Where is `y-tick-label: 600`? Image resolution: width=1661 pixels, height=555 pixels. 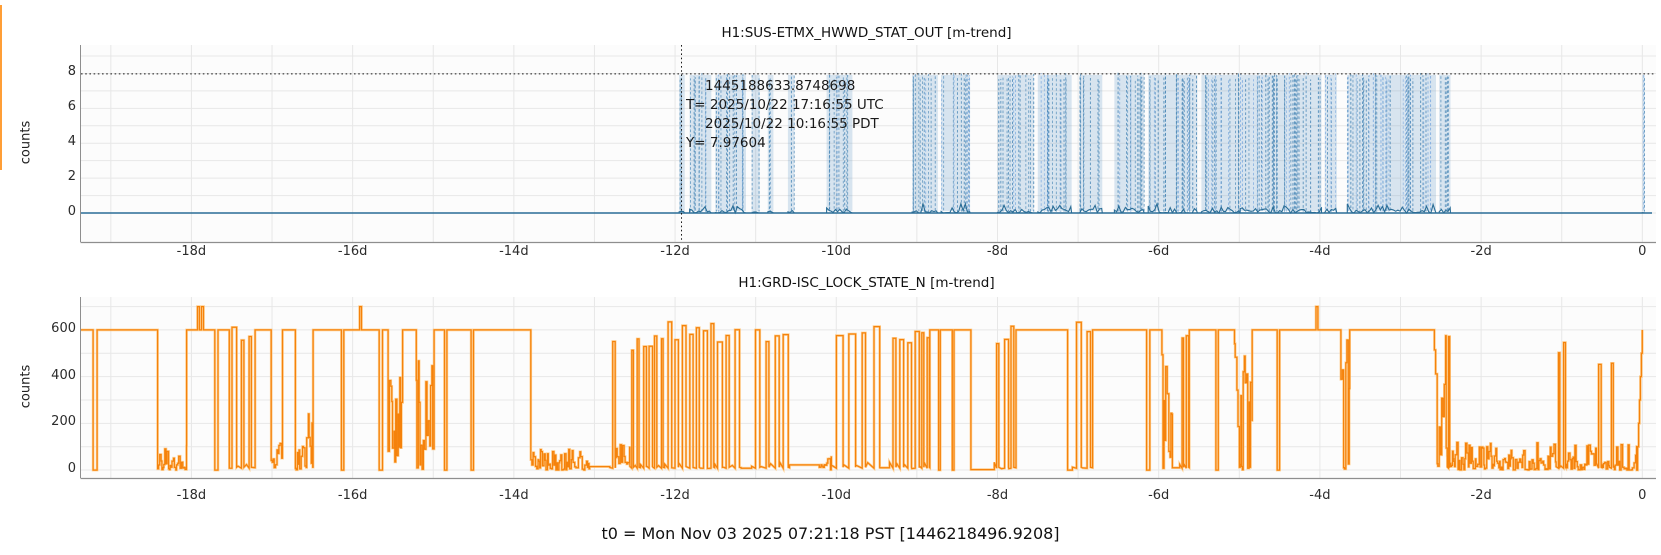
y-tick-label: 600 is located at coordinates (63, 328).